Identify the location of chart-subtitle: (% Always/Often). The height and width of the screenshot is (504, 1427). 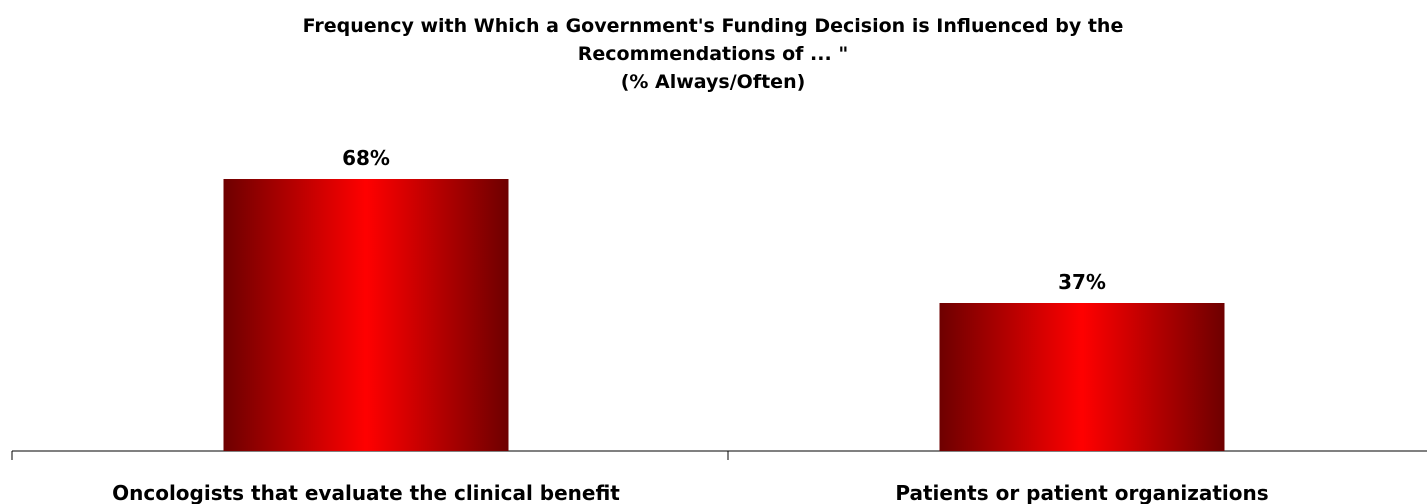
(713, 82).